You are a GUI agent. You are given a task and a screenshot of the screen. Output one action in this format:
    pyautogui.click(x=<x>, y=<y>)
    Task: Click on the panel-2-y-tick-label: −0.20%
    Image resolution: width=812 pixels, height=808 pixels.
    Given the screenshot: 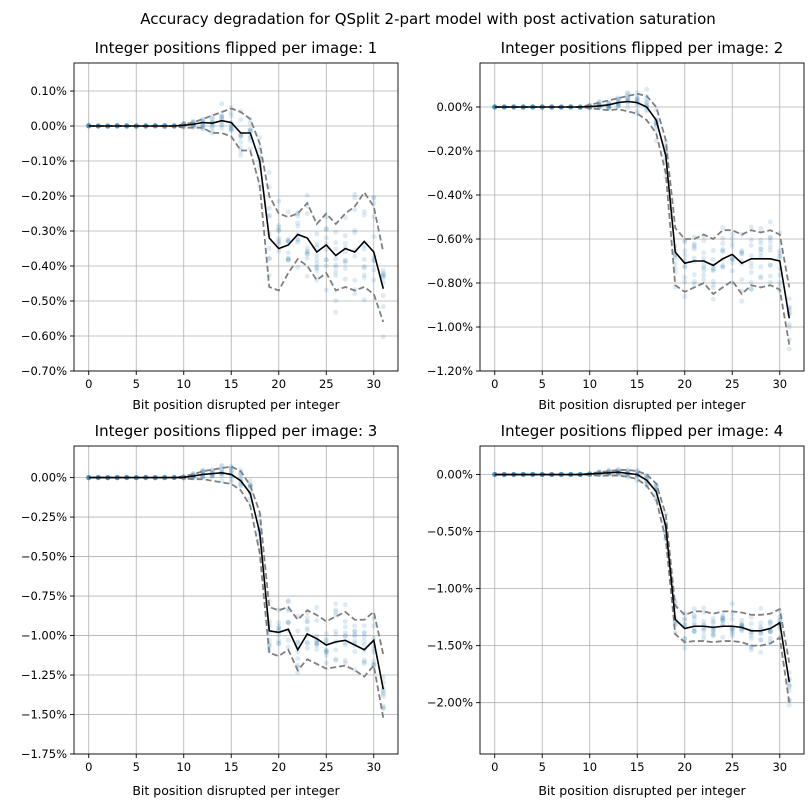 What is the action you would take?
    pyautogui.click(x=450, y=151)
    